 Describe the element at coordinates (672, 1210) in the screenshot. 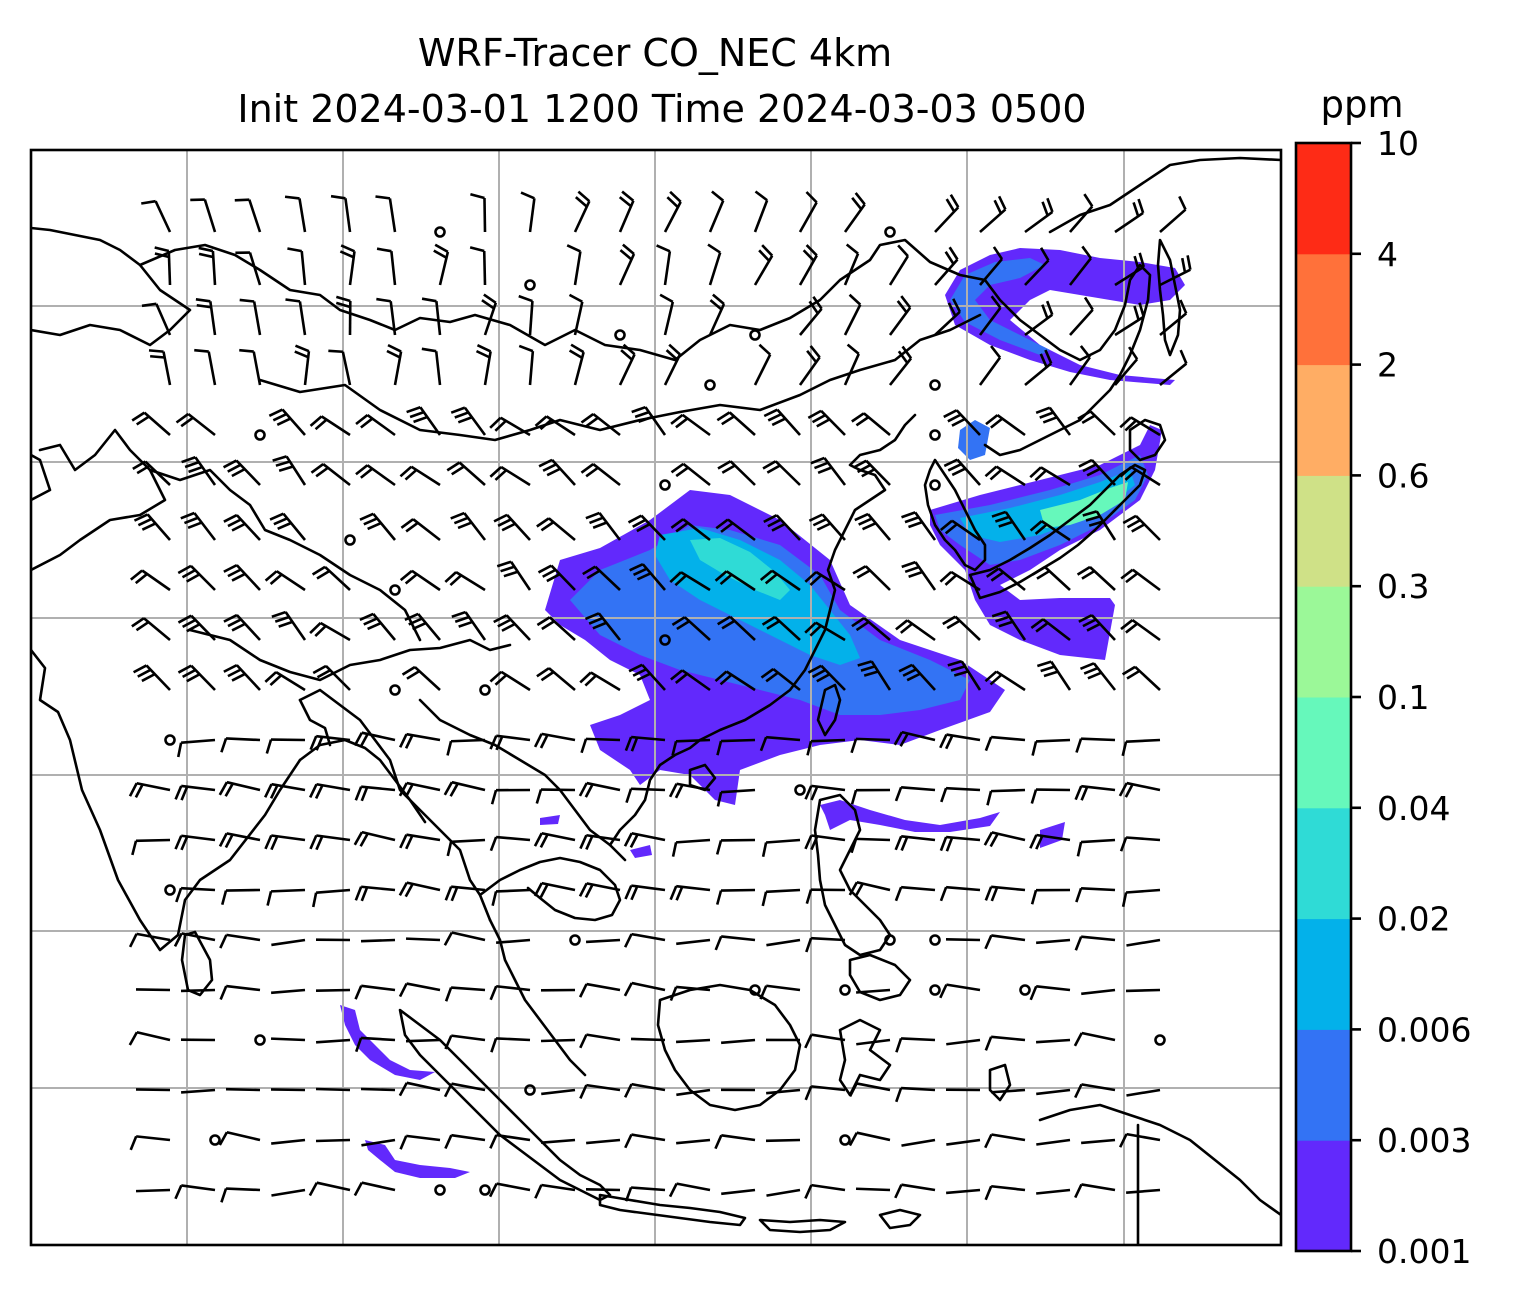

I see `java` at that location.